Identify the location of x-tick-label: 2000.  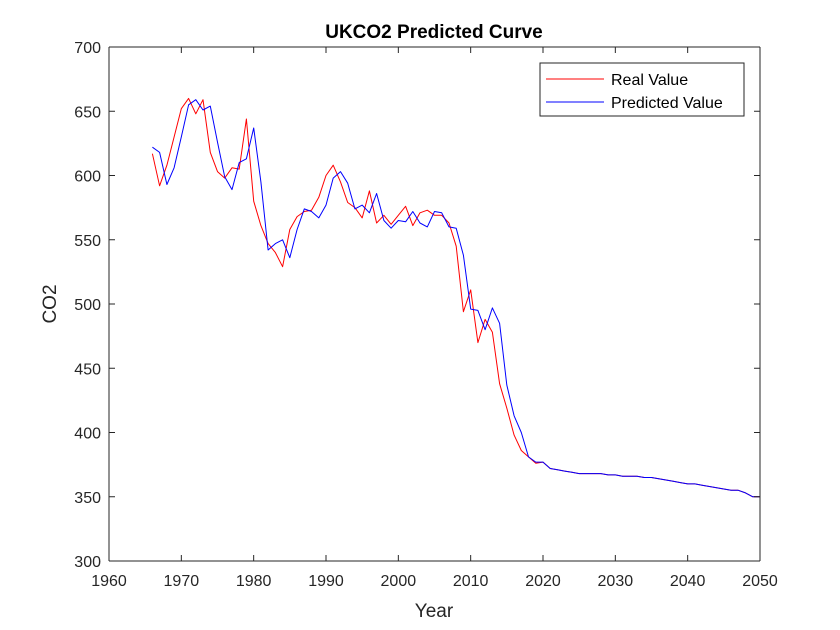
(399, 581).